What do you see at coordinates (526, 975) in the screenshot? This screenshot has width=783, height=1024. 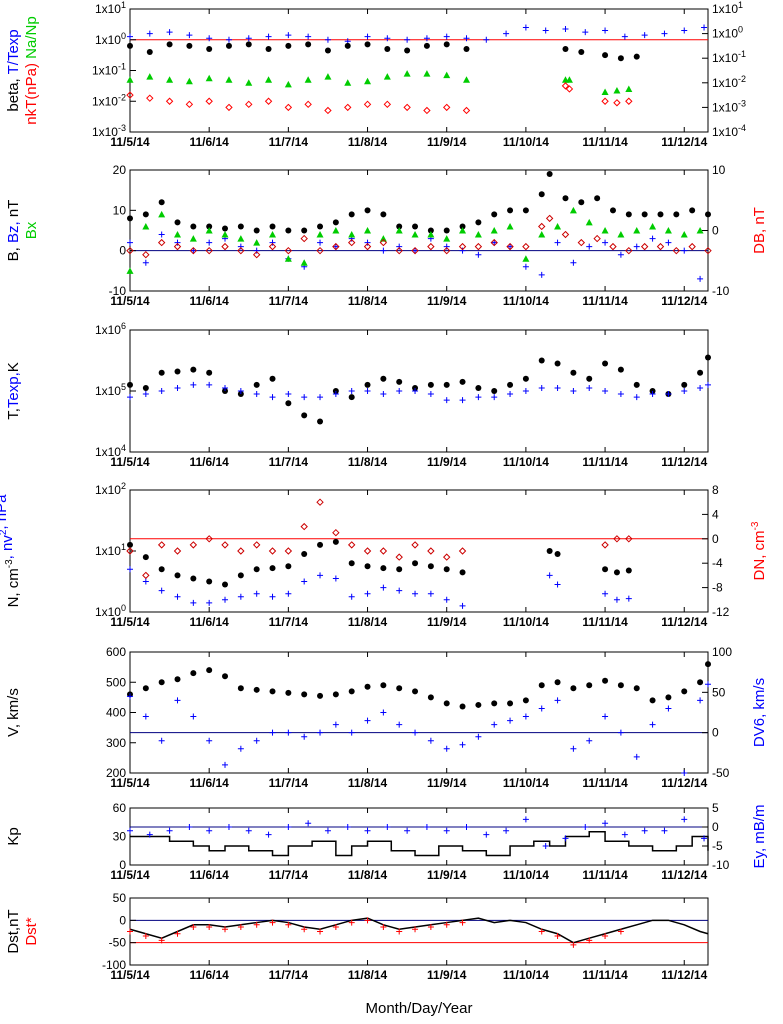 I see `date-tick-label: 11/10/14` at bounding box center [526, 975].